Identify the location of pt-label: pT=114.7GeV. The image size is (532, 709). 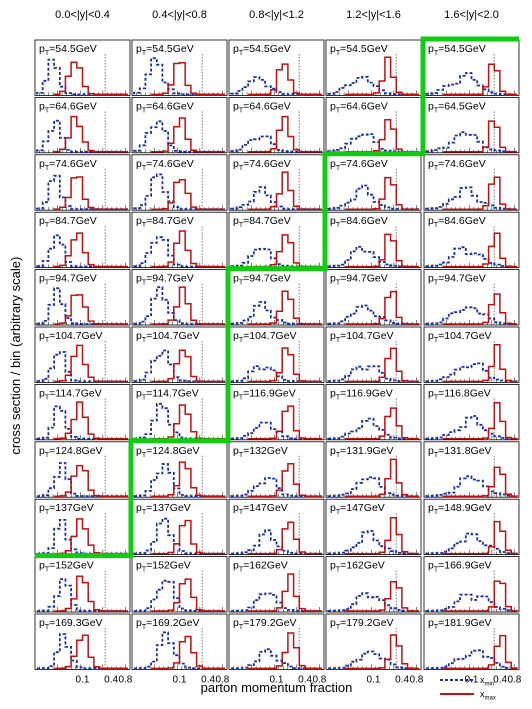
(70, 394).